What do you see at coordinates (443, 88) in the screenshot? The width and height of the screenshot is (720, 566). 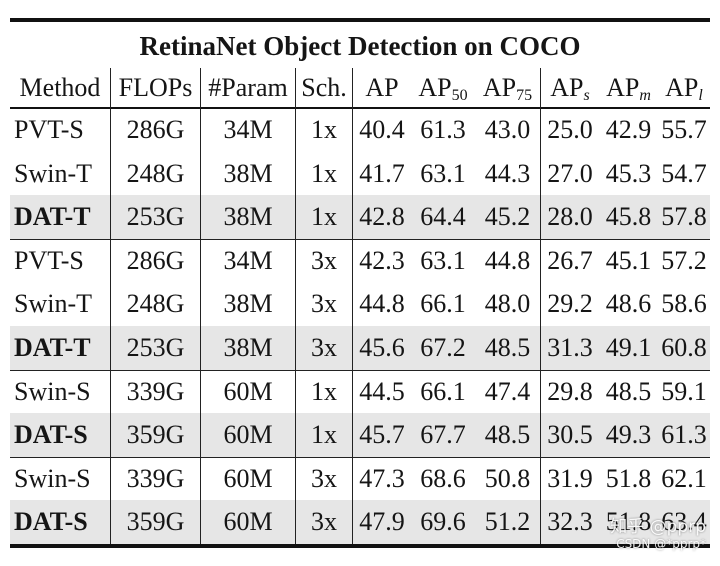 I see `header-ap50: AP50` at bounding box center [443, 88].